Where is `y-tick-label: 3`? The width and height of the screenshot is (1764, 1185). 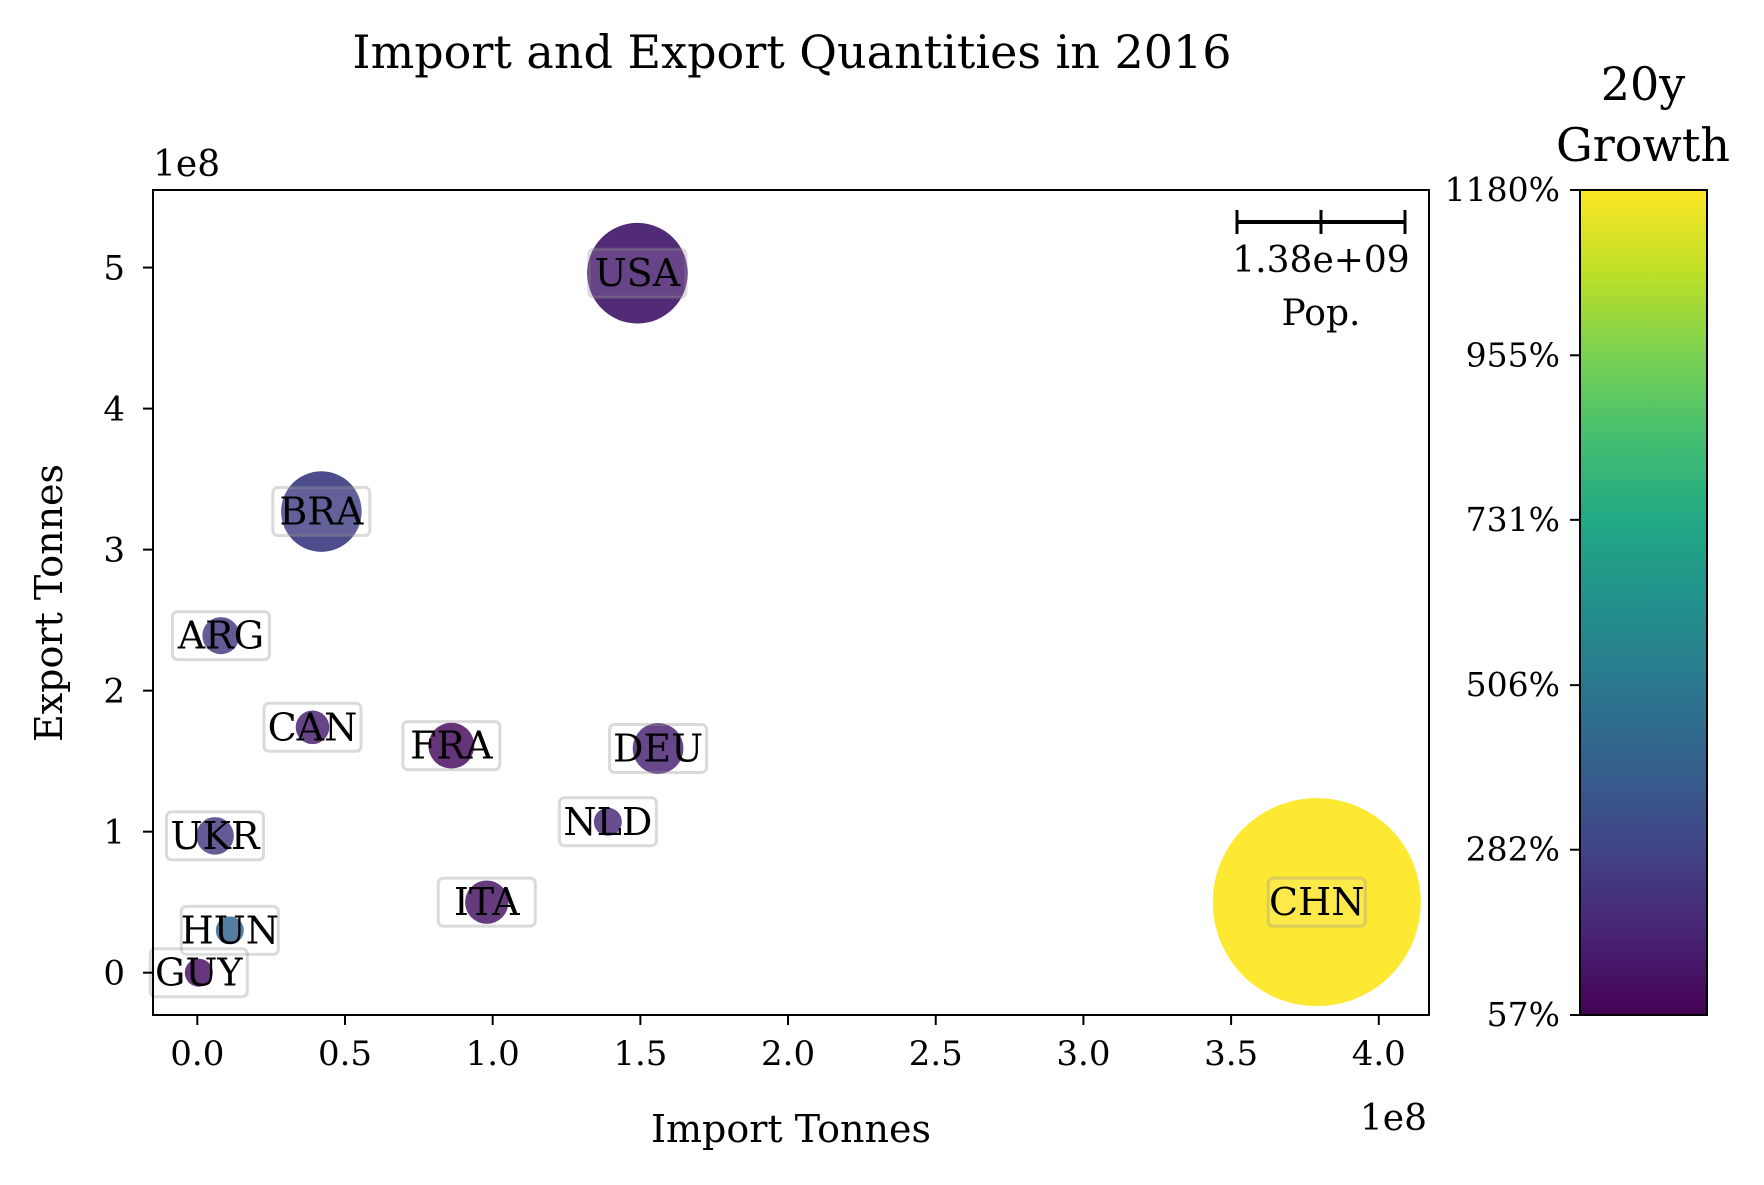
y-tick-label: 3 is located at coordinates (114, 551).